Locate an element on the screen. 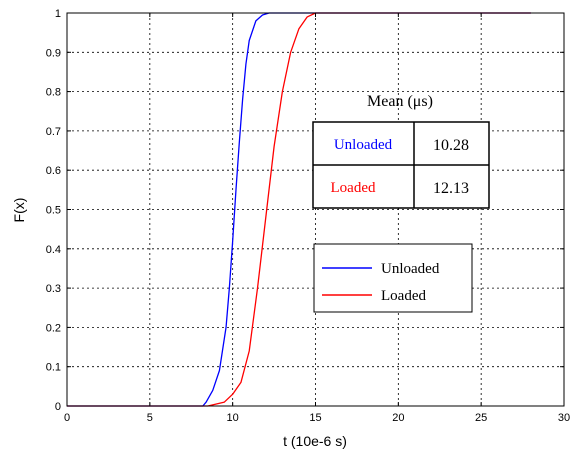  x-tick-label: 15 is located at coordinates (315, 418).